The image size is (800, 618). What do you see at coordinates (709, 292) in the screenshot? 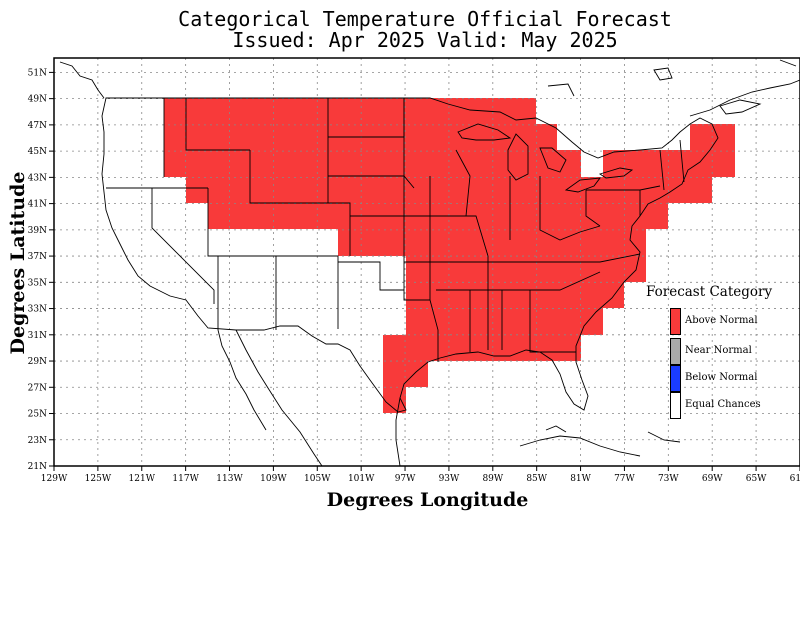
I see `legend-title: Forecast Category` at bounding box center [709, 292].